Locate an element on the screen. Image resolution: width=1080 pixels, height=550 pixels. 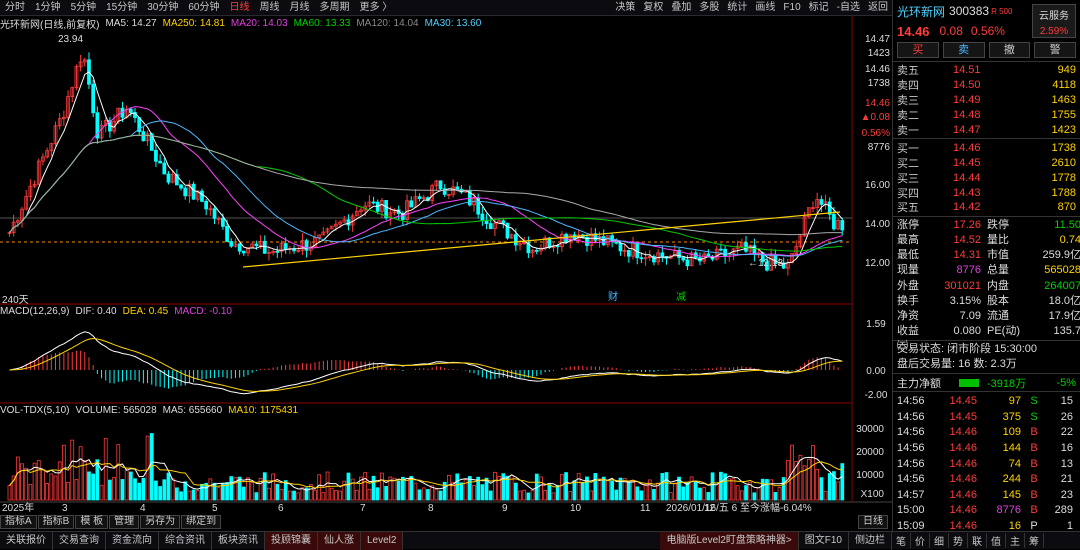
period-tab-9: 多周期 is located at coordinates (334, 7).